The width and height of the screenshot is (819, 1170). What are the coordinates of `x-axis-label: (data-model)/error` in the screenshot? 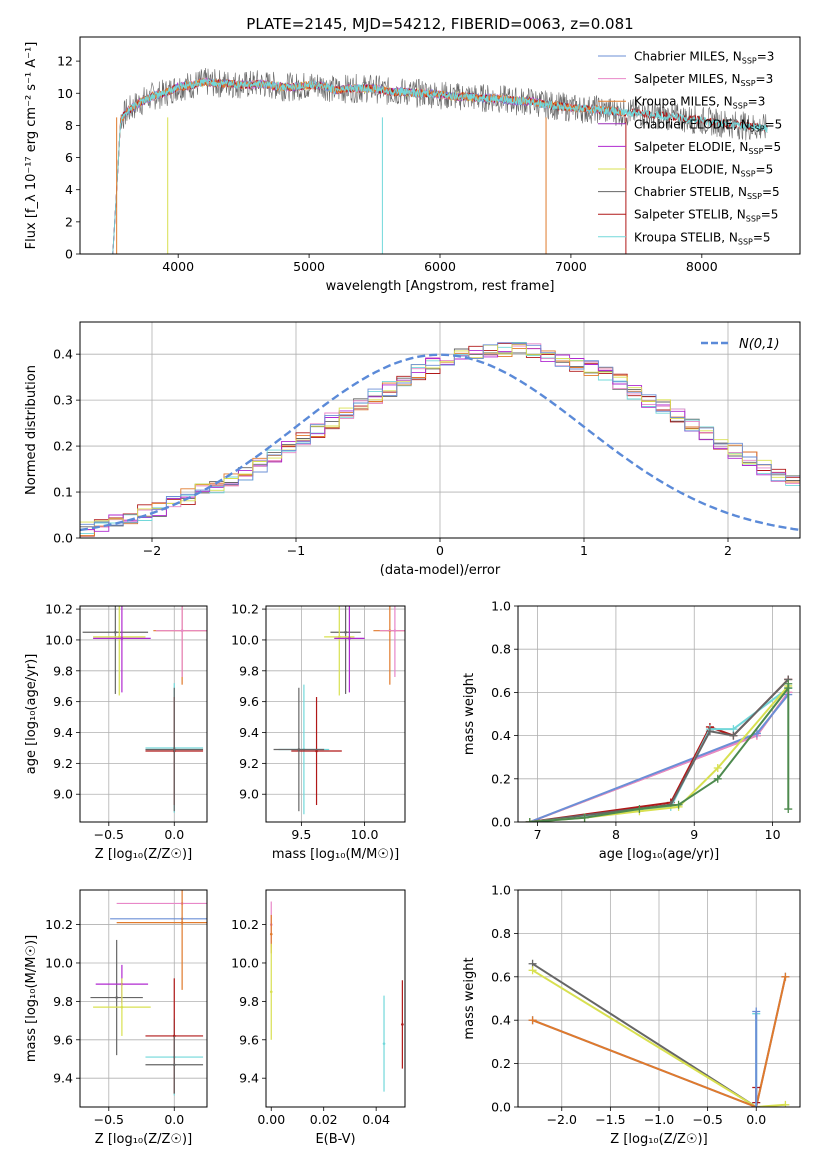 It's located at (440, 570).